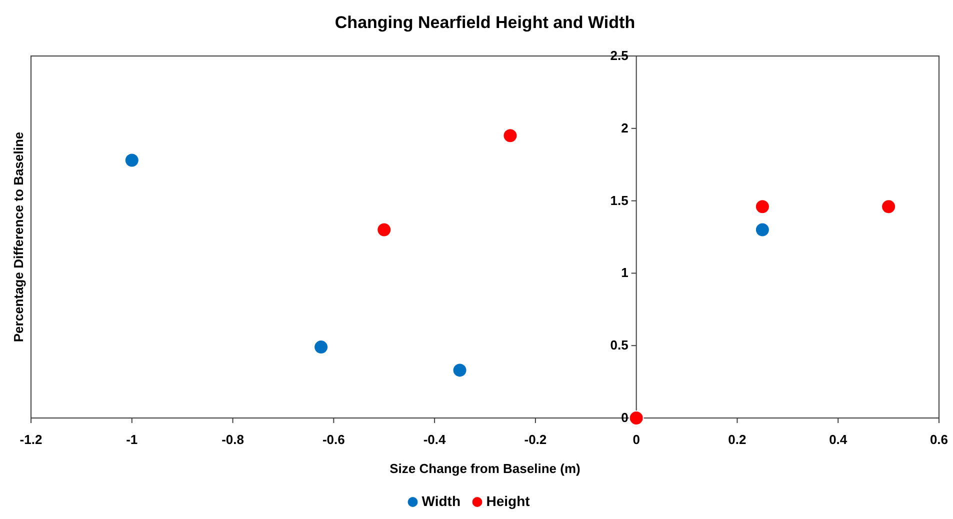 This screenshot has width=953, height=519. Describe the element at coordinates (485, 22) in the screenshot. I see `chart-title: Changing Nearfield Height and Width` at that location.